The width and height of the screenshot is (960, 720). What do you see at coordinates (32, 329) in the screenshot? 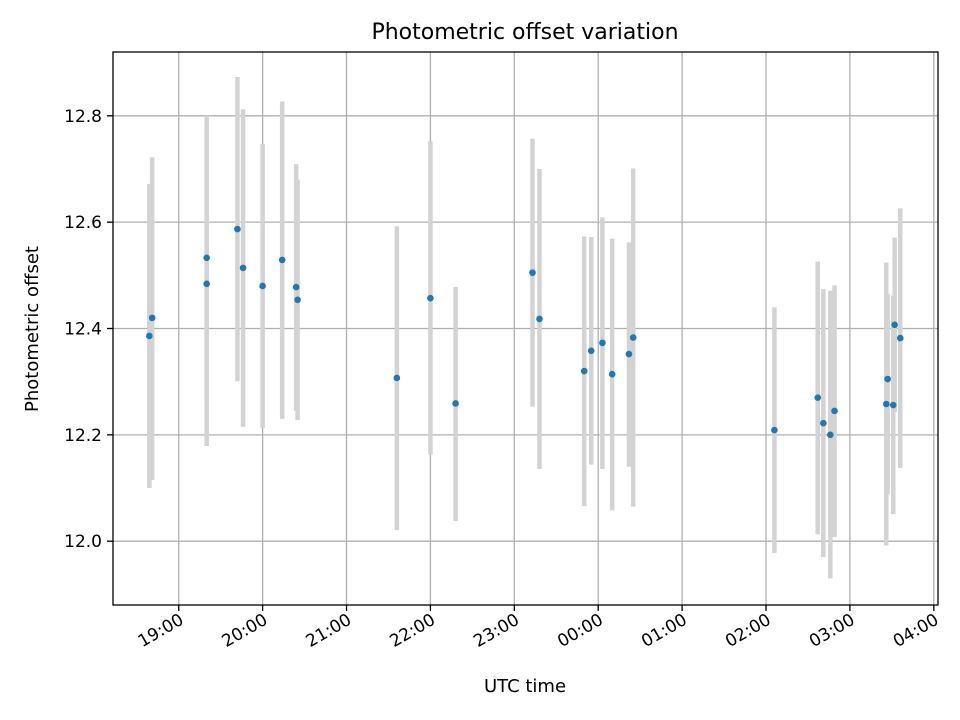
I see `y-axis-label: Photometric offset` at bounding box center [32, 329].